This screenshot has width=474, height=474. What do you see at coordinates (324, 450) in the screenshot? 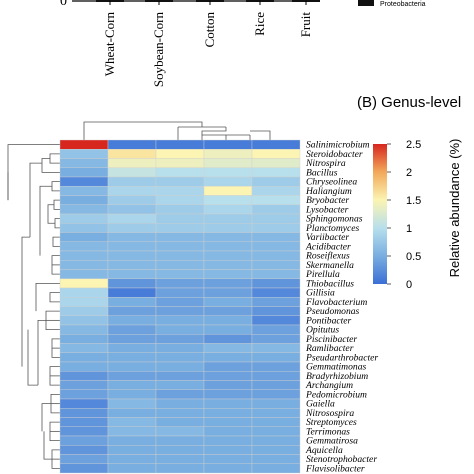
I see `row-label-aquicella: Aquicella` at bounding box center [324, 450].